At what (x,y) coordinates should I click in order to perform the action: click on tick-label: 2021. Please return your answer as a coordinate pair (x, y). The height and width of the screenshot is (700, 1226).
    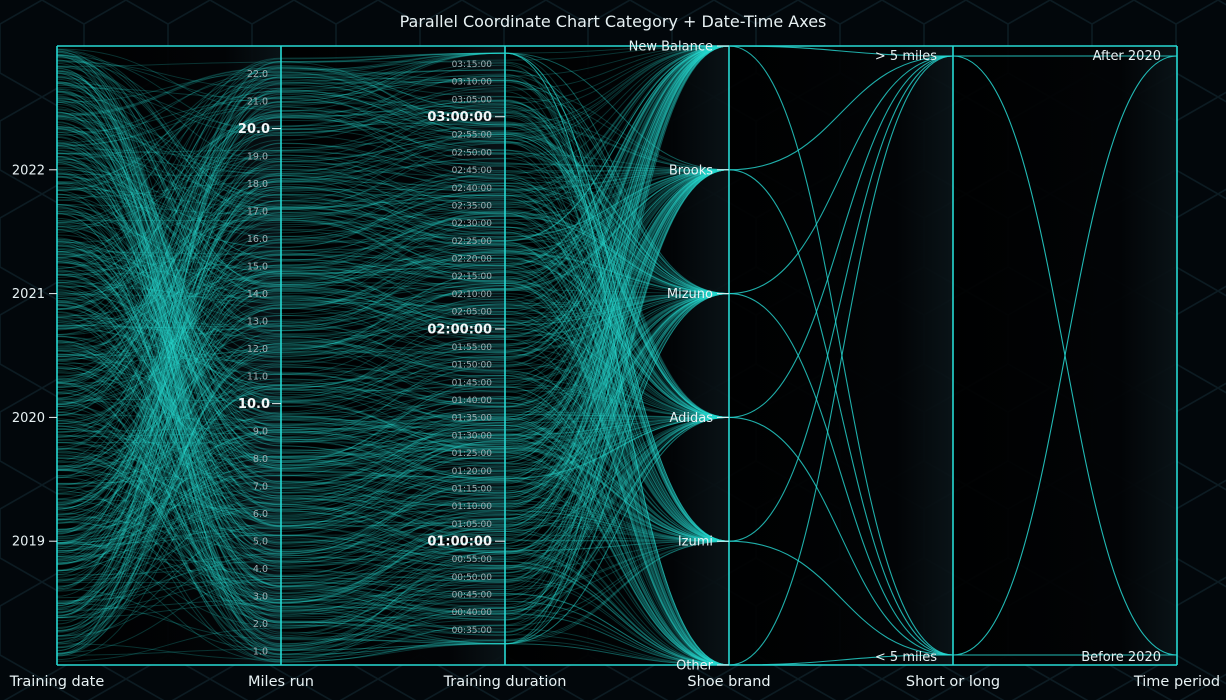
    Looking at the image, I should click on (28, 294).